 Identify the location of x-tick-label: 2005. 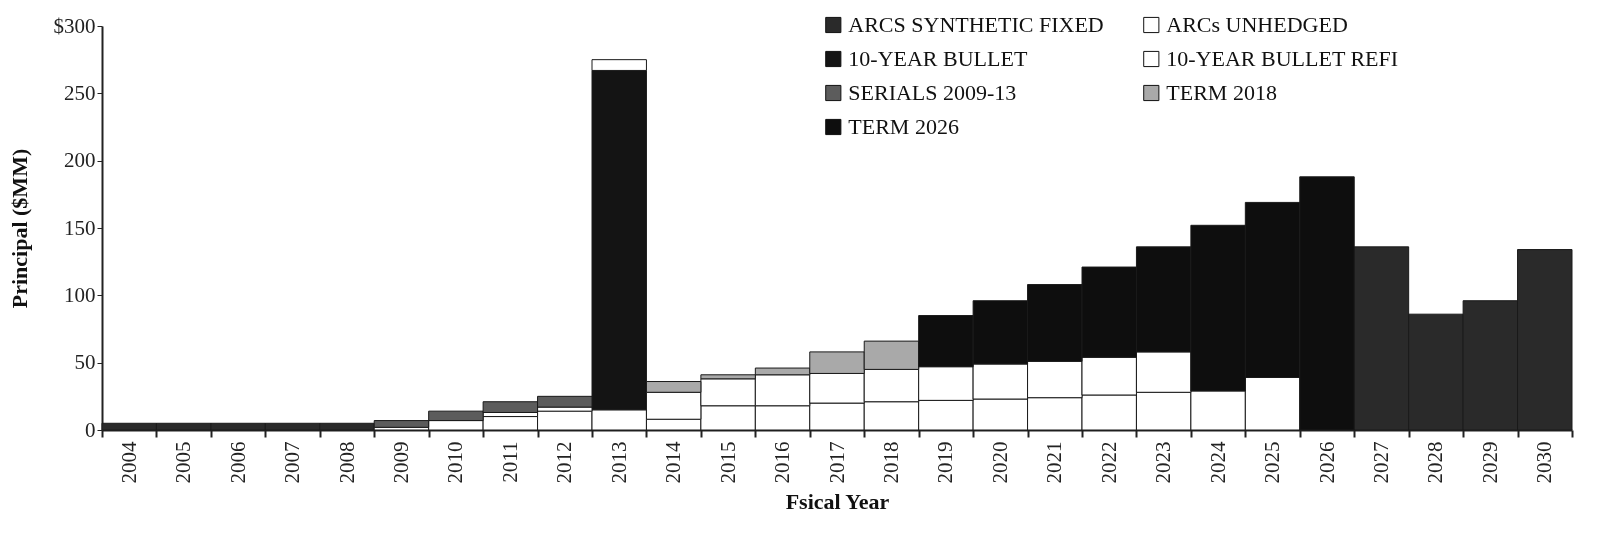
(183, 462).